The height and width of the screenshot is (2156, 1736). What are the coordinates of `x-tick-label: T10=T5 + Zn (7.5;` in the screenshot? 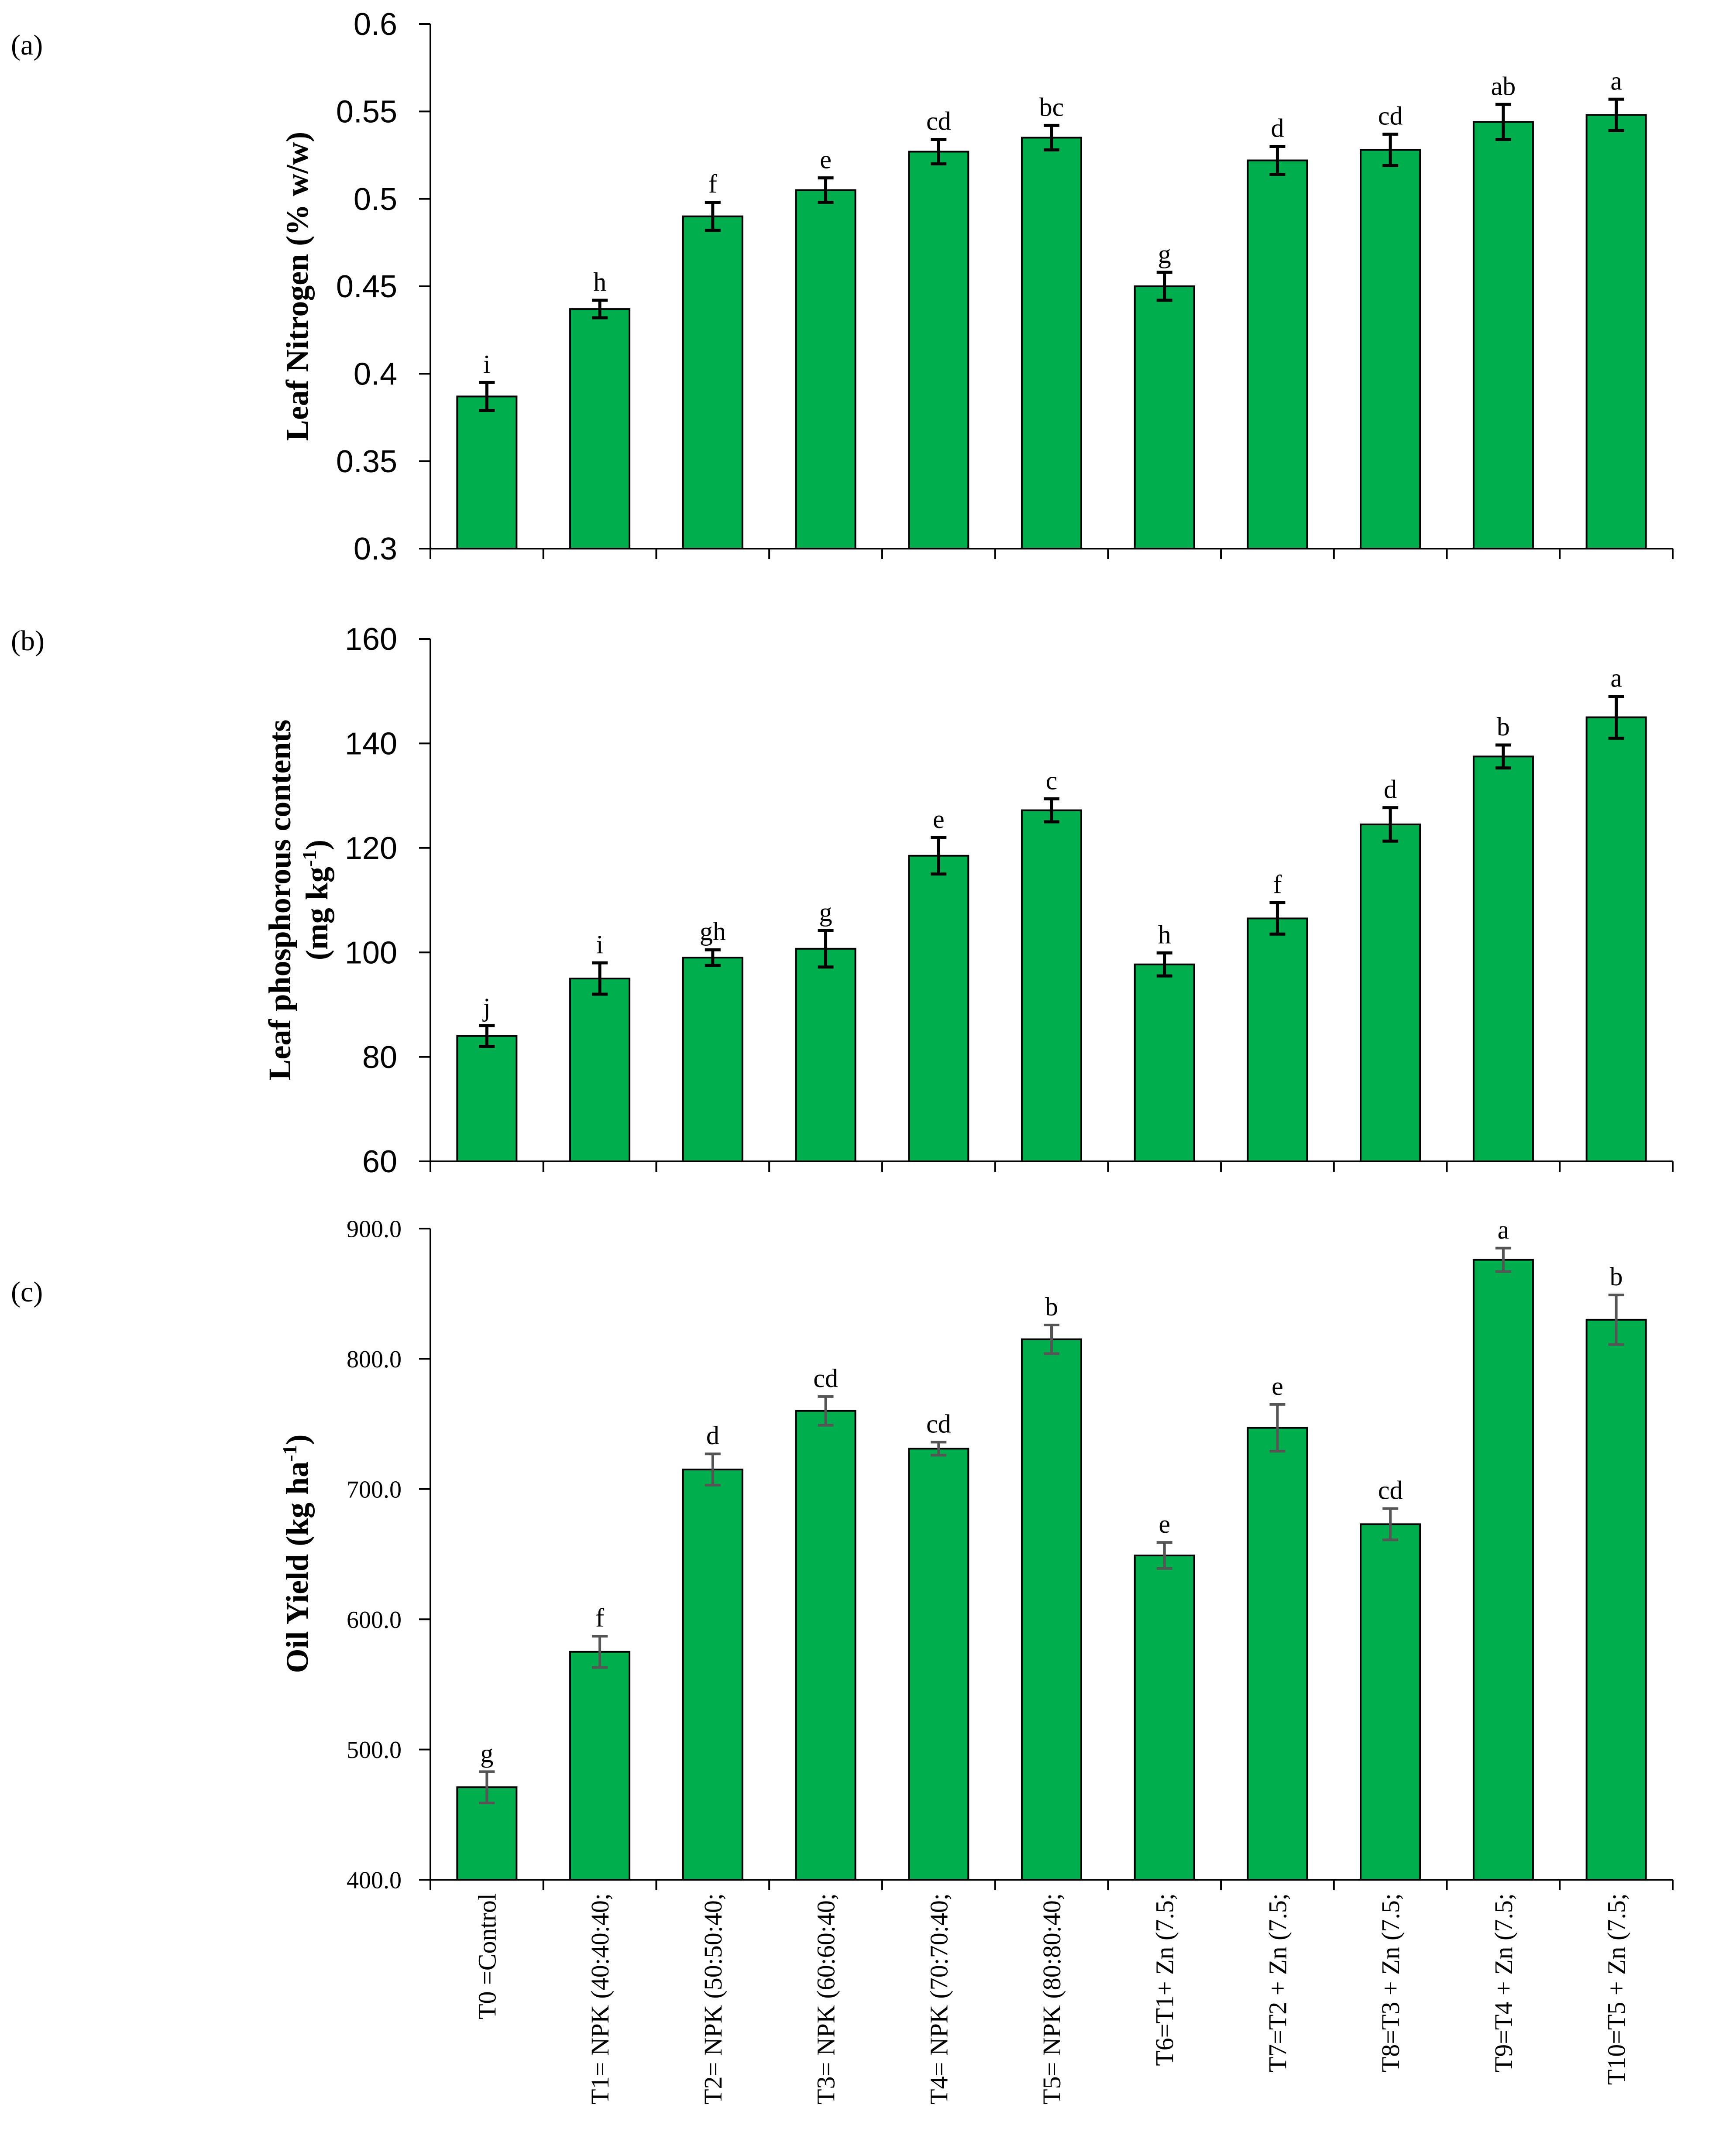 It's located at (1616, 1989).